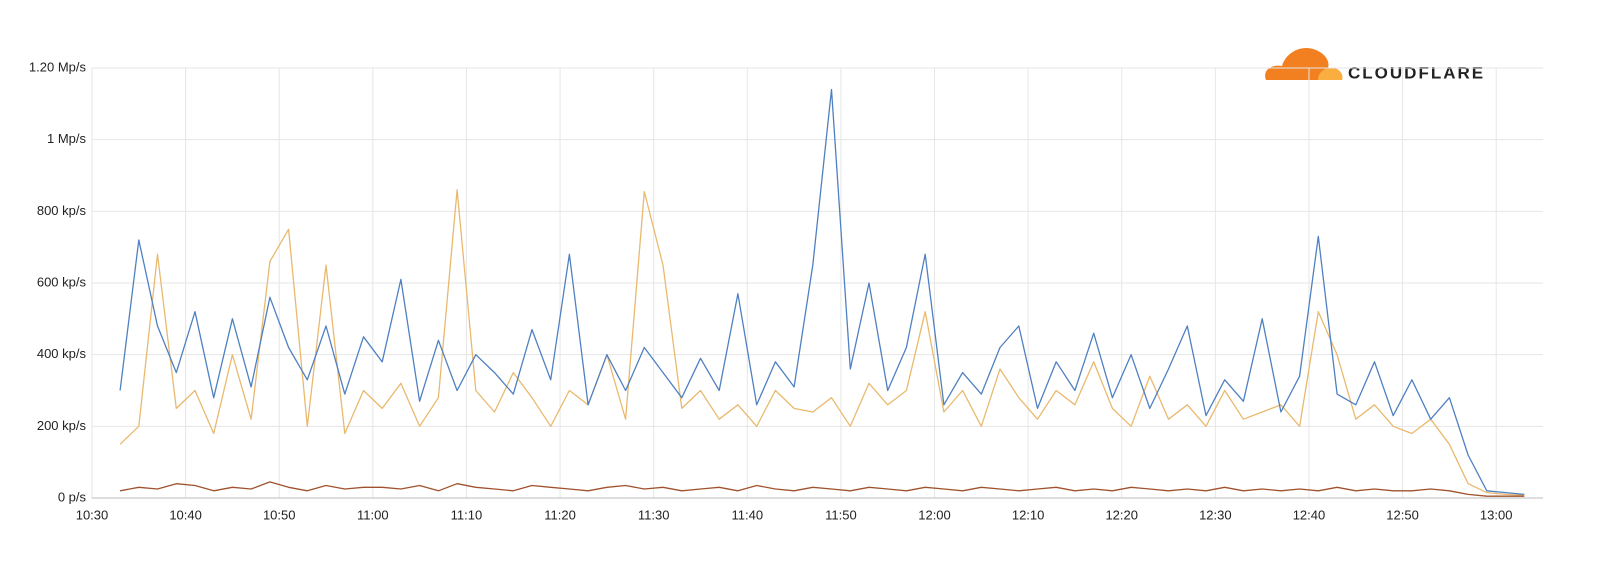 The height and width of the screenshot is (577, 1600). I want to click on y-tick-label: 0 p/s, so click(72, 496).